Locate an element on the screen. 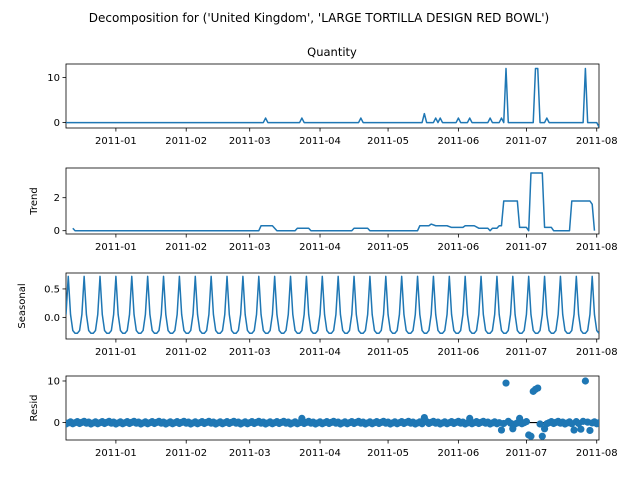 Image resolution: width=640 pixels, height=480 pixels. y-tick-label: 0.0 is located at coordinates (52, 318).